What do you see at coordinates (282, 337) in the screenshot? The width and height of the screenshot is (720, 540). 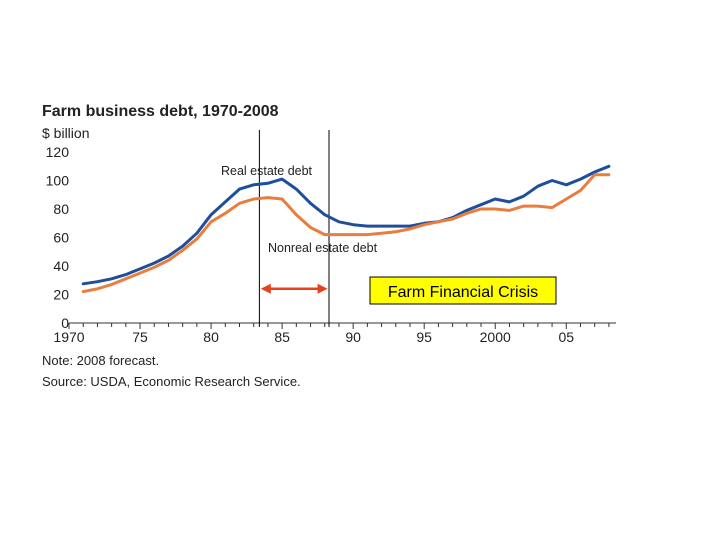 I see `x-tick-label: 85` at bounding box center [282, 337].